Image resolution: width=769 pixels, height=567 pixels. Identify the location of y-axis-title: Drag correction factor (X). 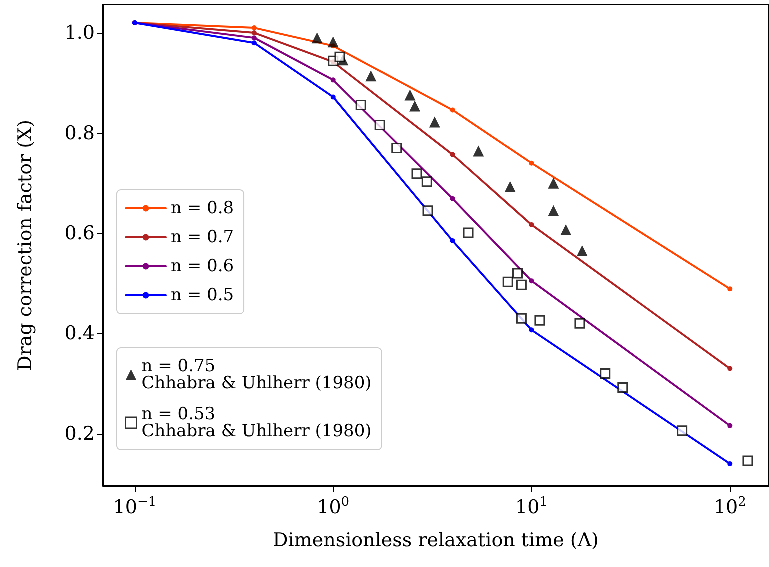
(25, 245).